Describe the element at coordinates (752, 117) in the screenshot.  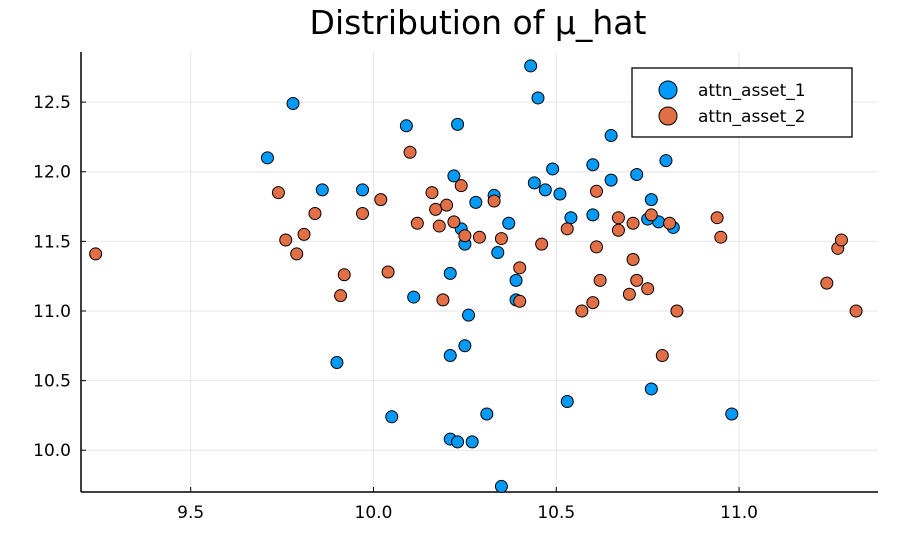
I see `legend-label-attn-asset-2: attn_asset_2` at that location.